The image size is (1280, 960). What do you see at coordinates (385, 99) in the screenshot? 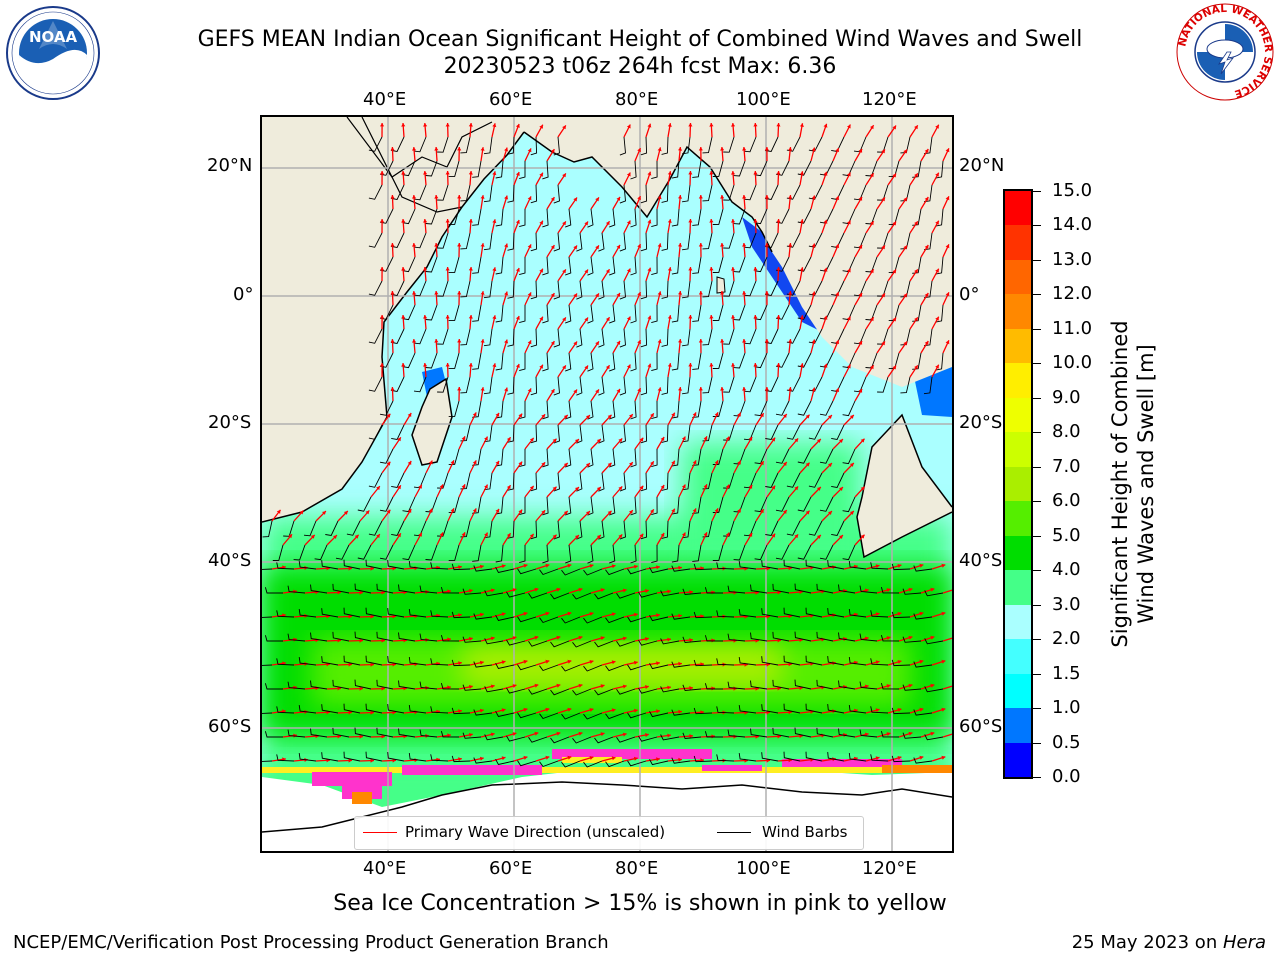
I see `lon-label-top-40e: 40°E` at bounding box center [385, 99].